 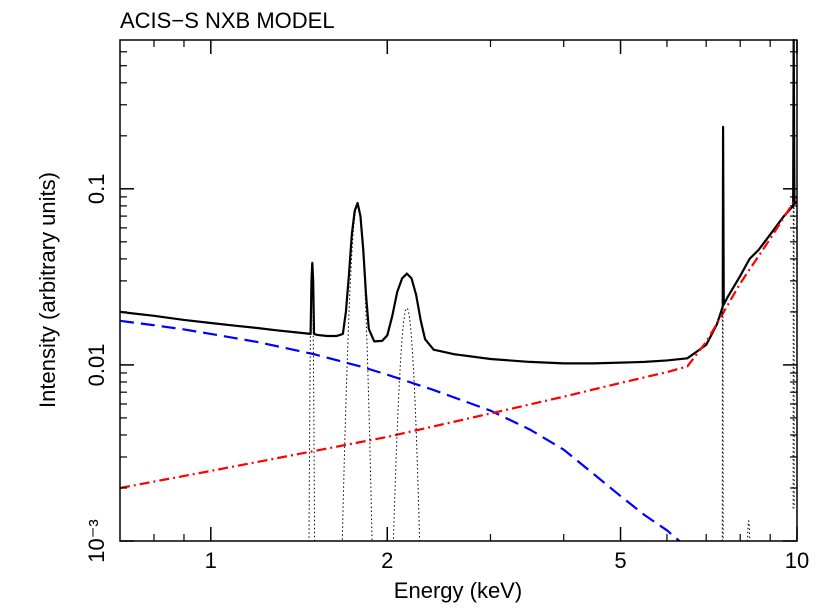 I want to click on x-tick-label: 2, so click(x=387, y=560).